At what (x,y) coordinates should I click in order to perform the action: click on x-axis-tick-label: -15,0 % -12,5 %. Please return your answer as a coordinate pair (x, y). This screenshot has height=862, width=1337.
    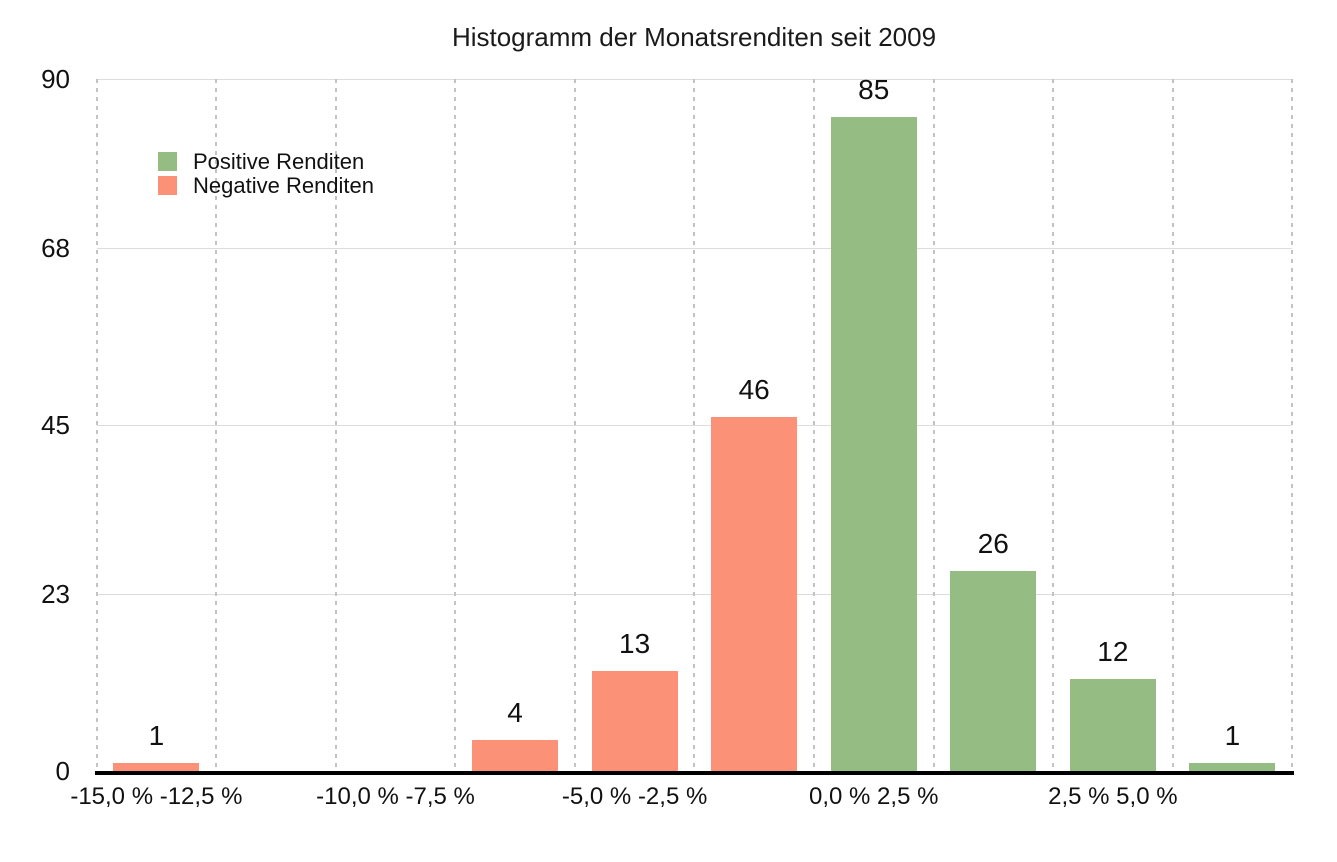
    Looking at the image, I should click on (156, 796).